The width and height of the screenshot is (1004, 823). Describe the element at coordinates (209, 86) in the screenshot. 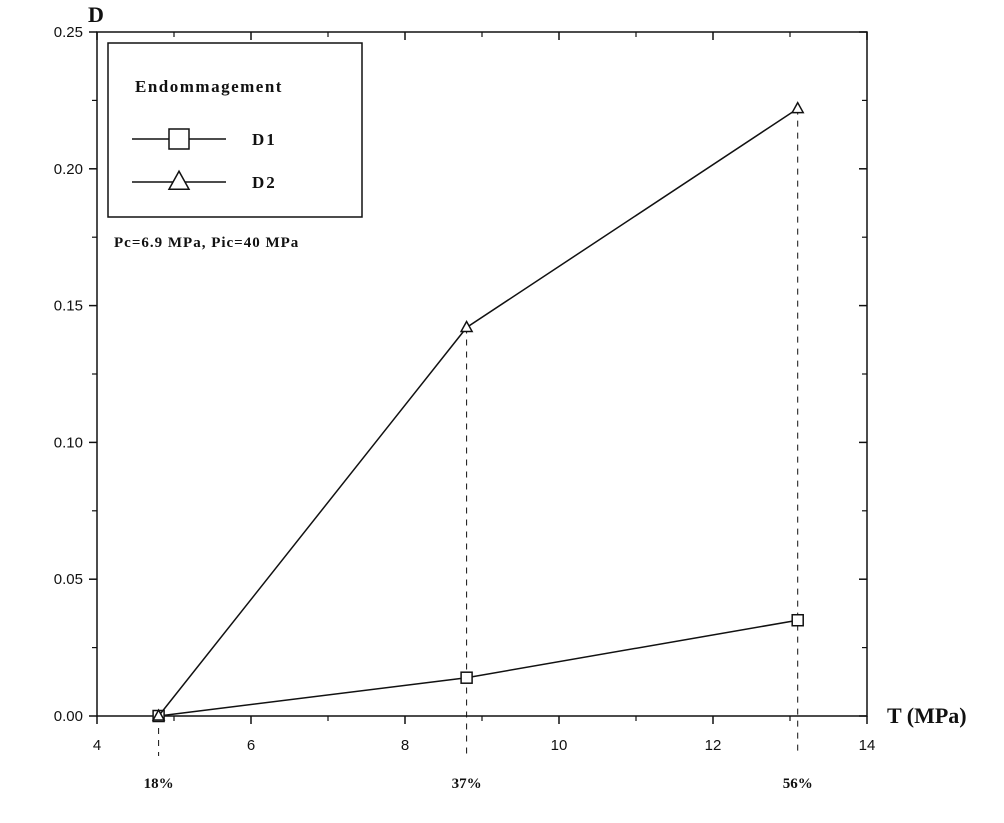

I see `legend-title: Endommagement` at that location.